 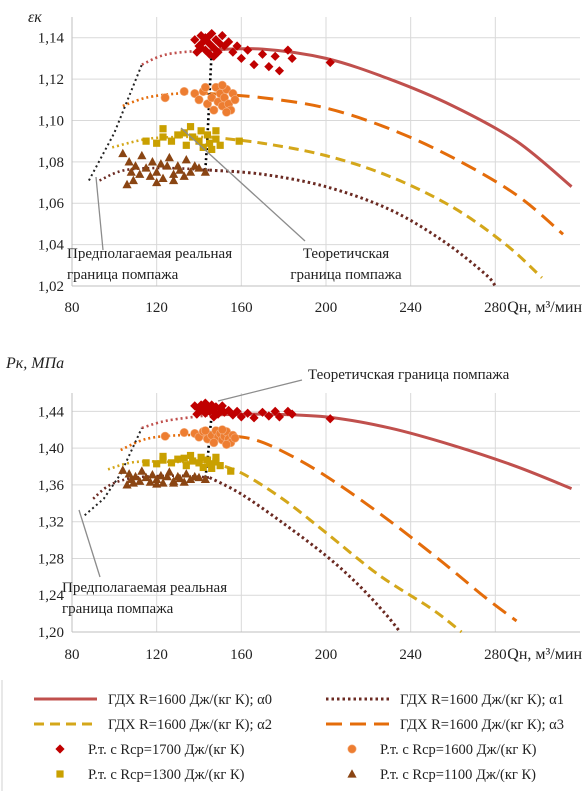 I want to click on y-tick-label: 1,12, so click(x=51, y=80).